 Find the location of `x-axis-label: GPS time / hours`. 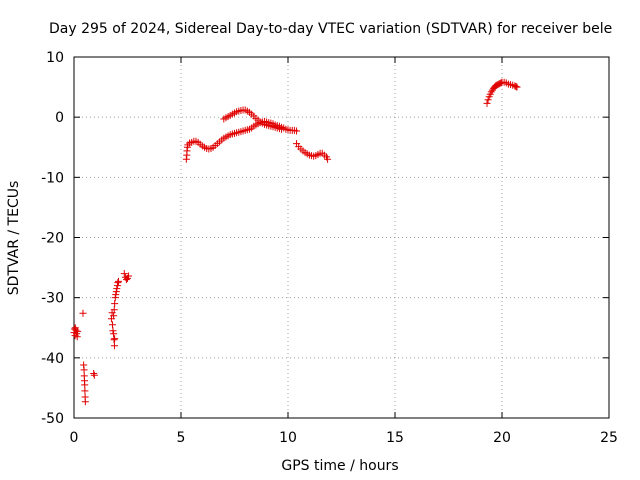

x-axis-label: GPS time / hours is located at coordinates (339, 466).